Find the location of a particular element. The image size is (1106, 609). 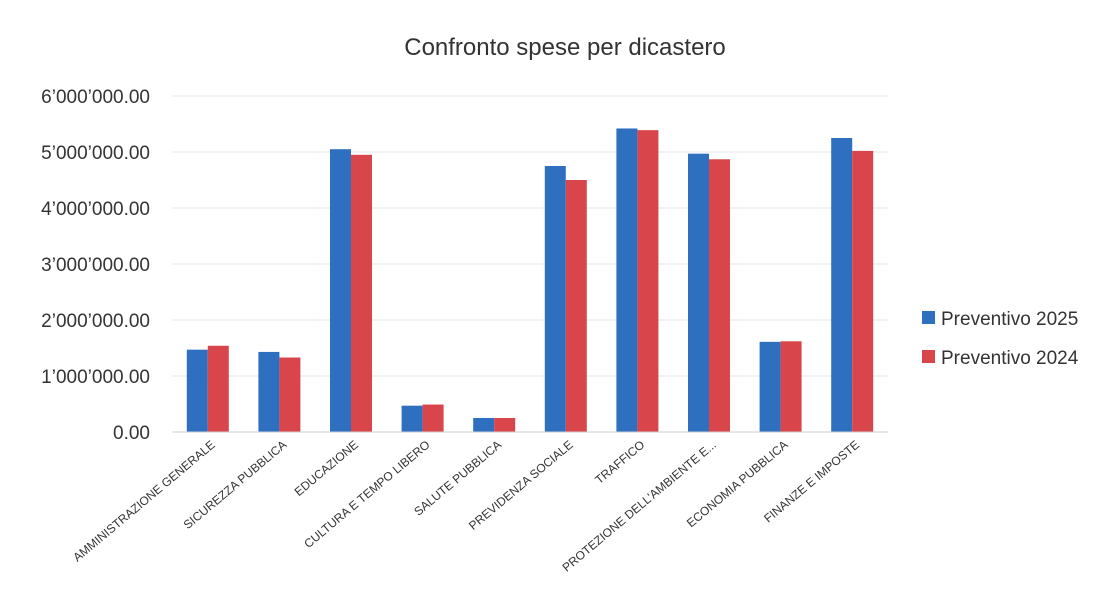

chart-title: Confronto spese per dicastero is located at coordinates (565, 47).